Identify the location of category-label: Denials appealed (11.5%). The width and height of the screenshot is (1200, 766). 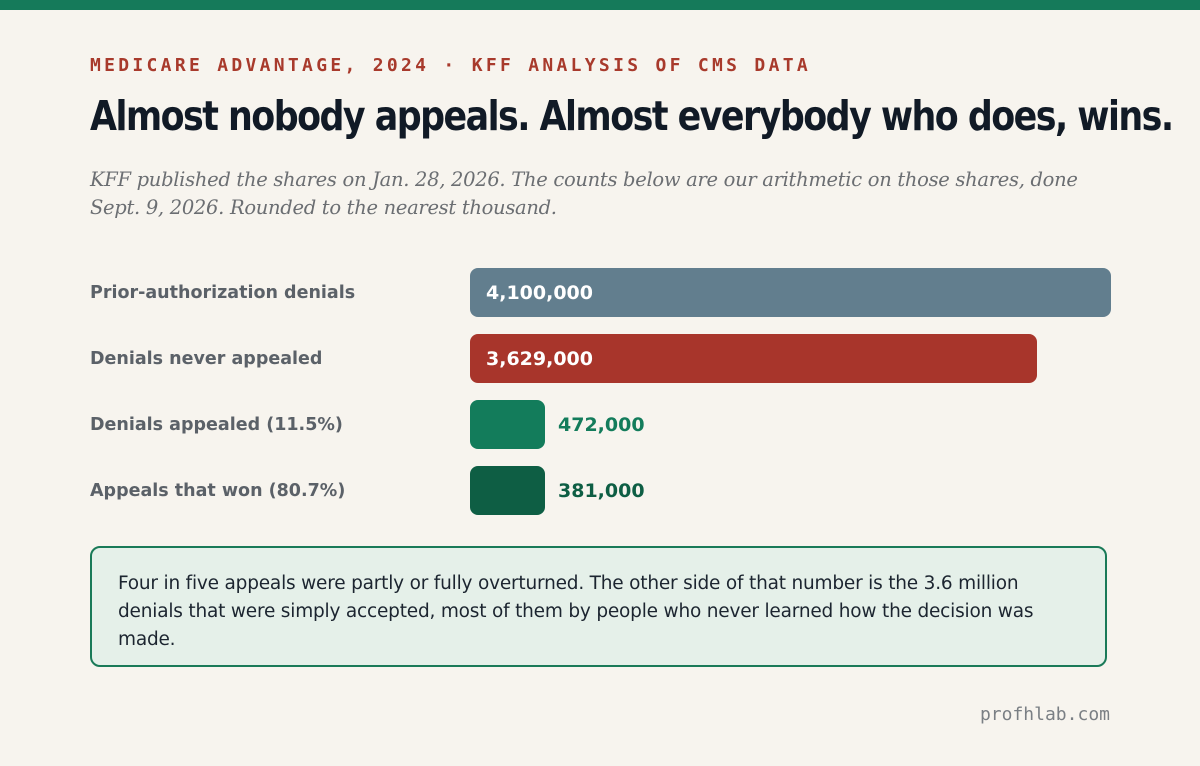
(216, 424).